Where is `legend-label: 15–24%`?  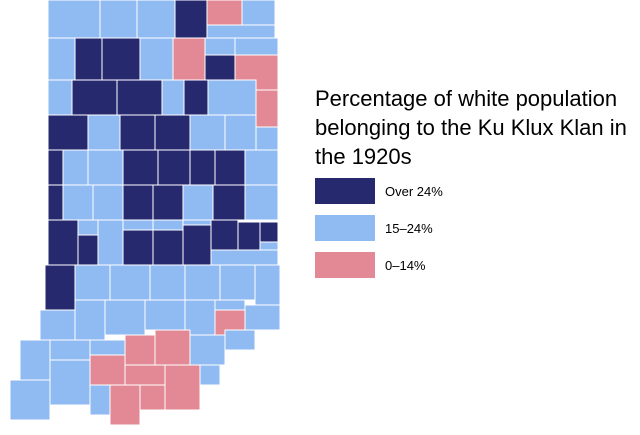 legend-label: 15–24% is located at coordinates (409, 228).